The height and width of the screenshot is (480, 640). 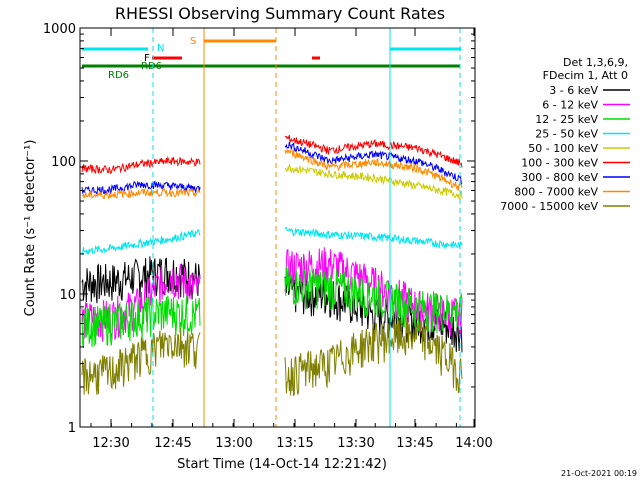 I want to click on legend-entry-label: 3 - 6 keV, so click(x=573, y=90).